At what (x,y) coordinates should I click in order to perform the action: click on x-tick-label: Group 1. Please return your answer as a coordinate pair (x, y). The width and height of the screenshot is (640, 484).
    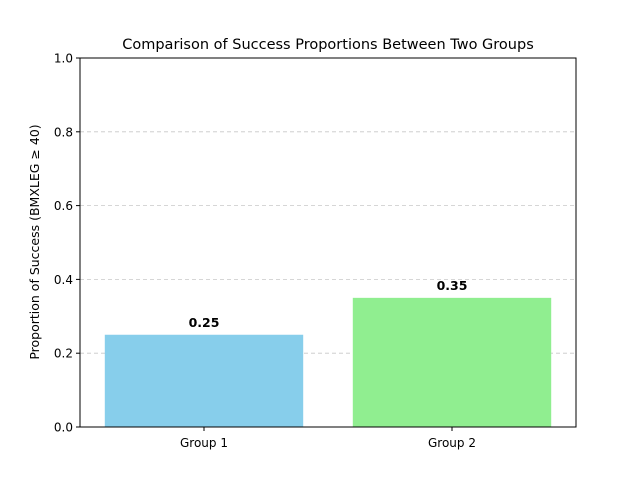
    Looking at the image, I should click on (204, 443).